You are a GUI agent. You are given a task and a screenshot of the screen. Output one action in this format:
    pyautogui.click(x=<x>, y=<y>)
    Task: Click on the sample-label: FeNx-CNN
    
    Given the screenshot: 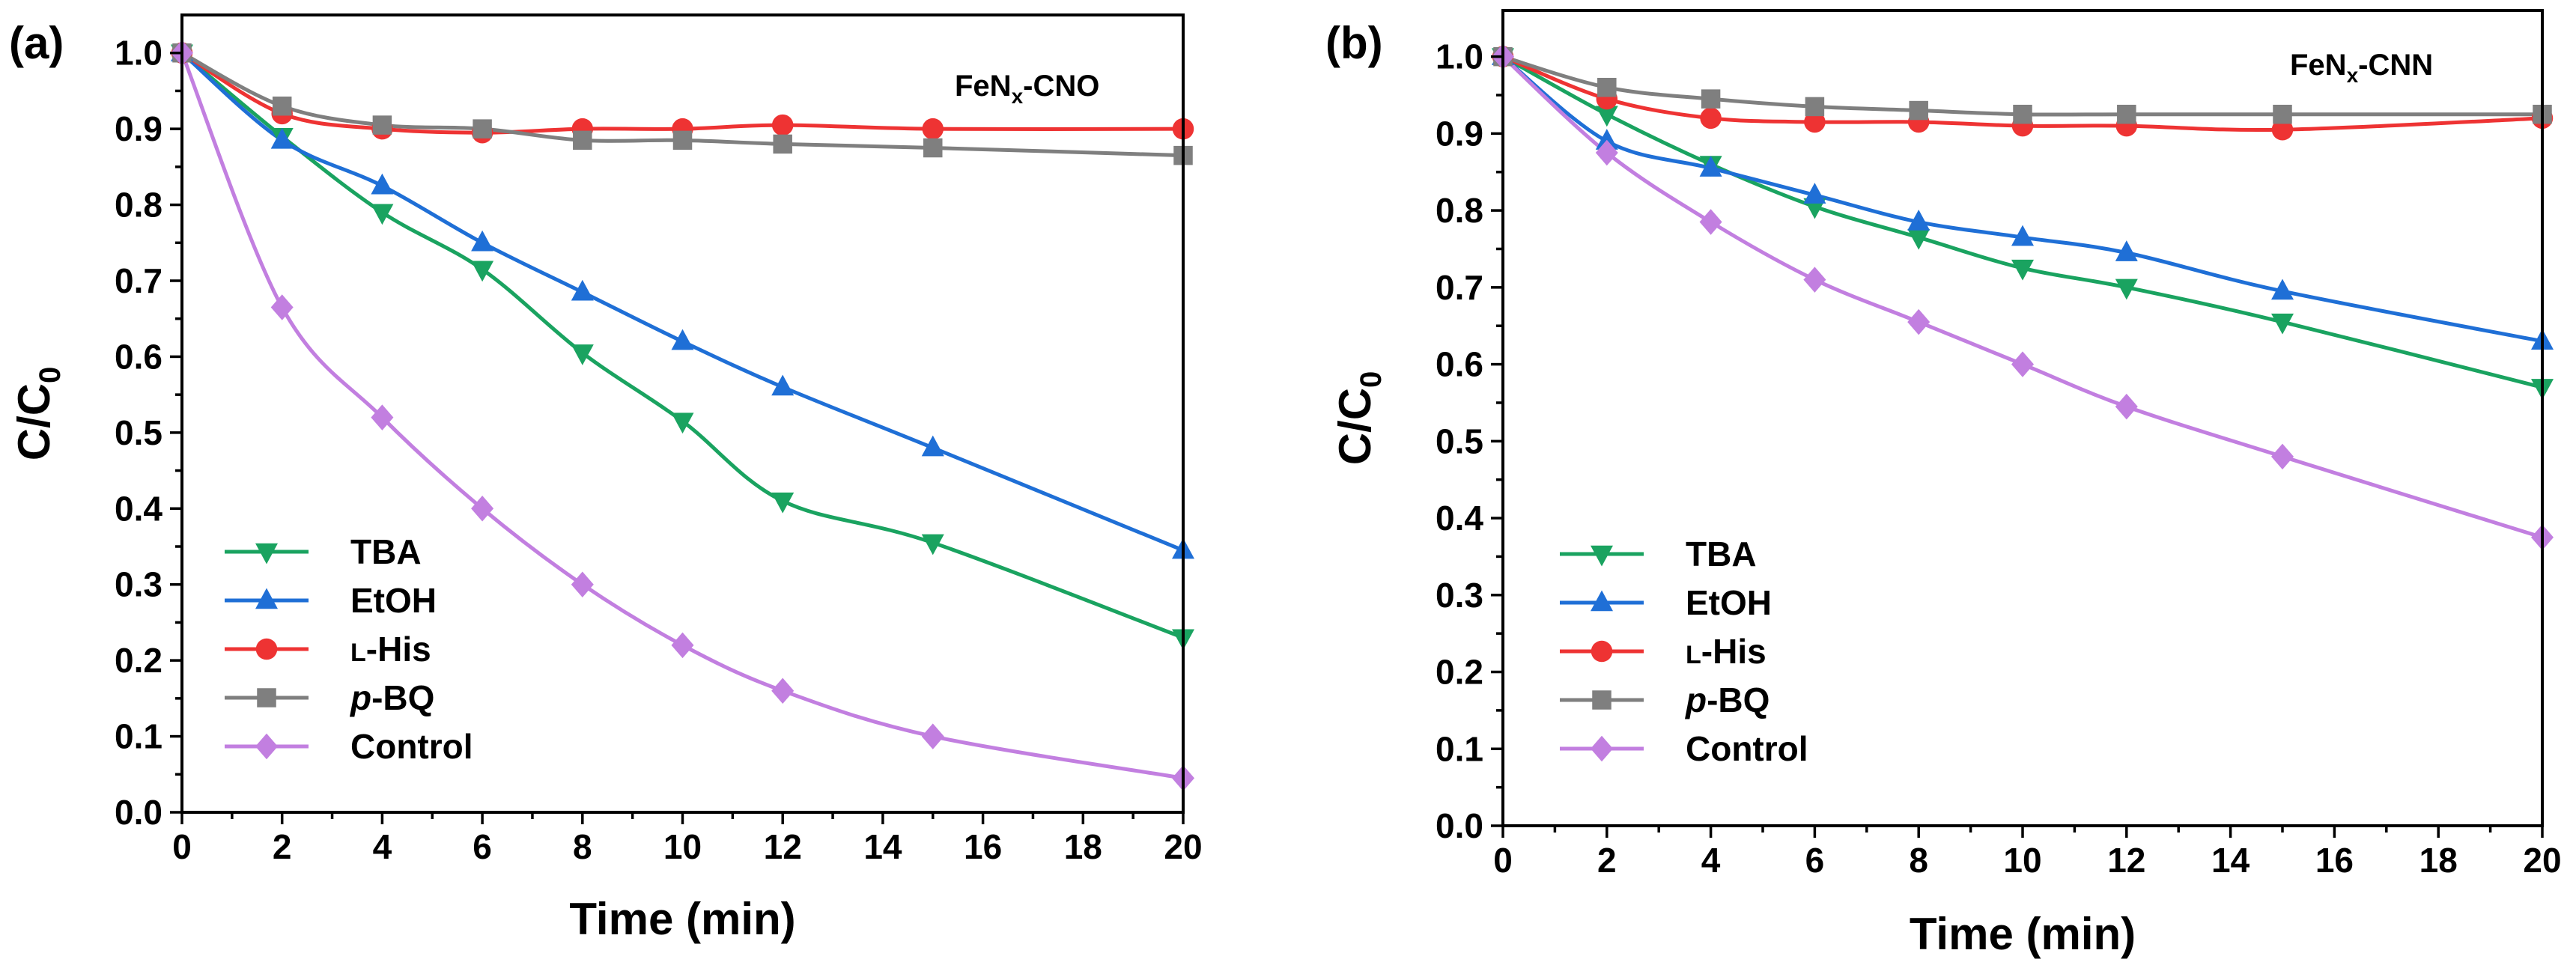 What is the action you would take?
    pyautogui.click(x=2361, y=68)
    